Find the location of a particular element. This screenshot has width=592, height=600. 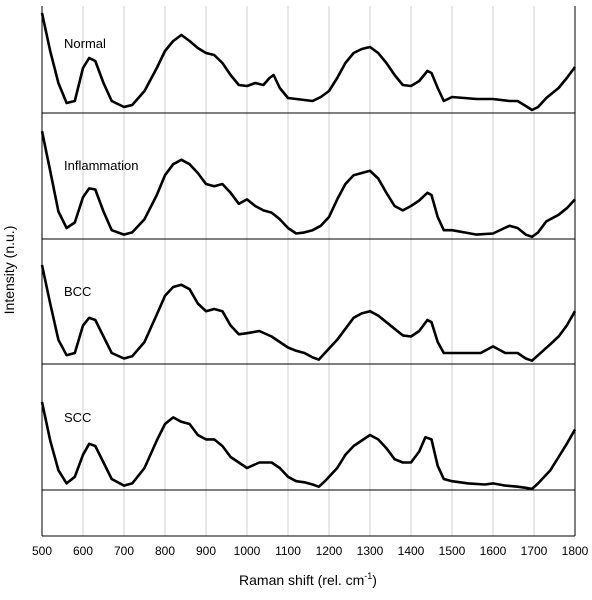

x-tick-label: 900 is located at coordinates (206, 551).